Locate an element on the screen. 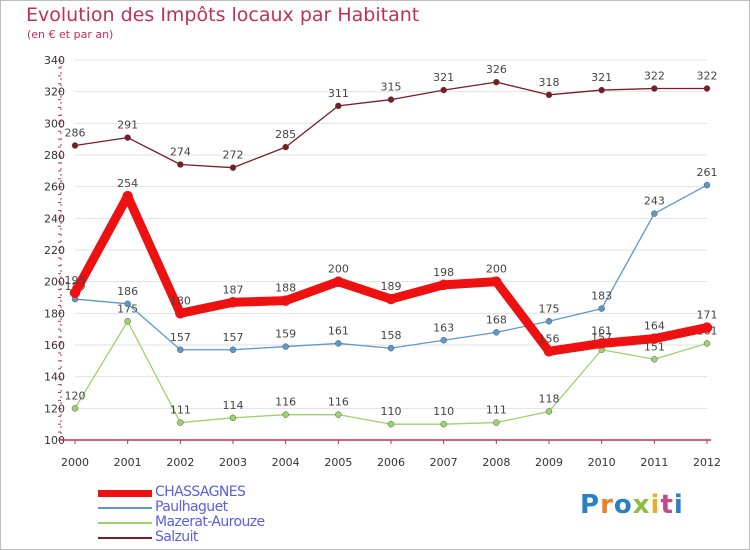 The width and height of the screenshot is (750, 550). logo-letter: x is located at coordinates (641, 505).